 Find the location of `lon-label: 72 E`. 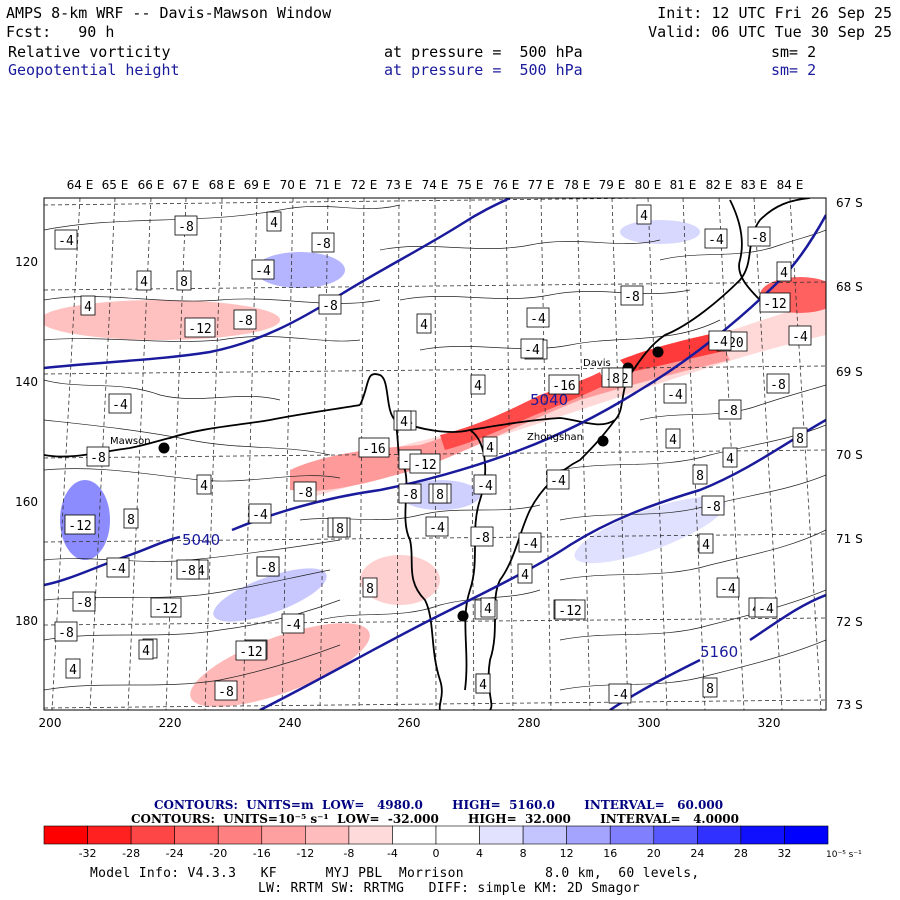

lon-label: 72 E is located at coordinates (364, 185).